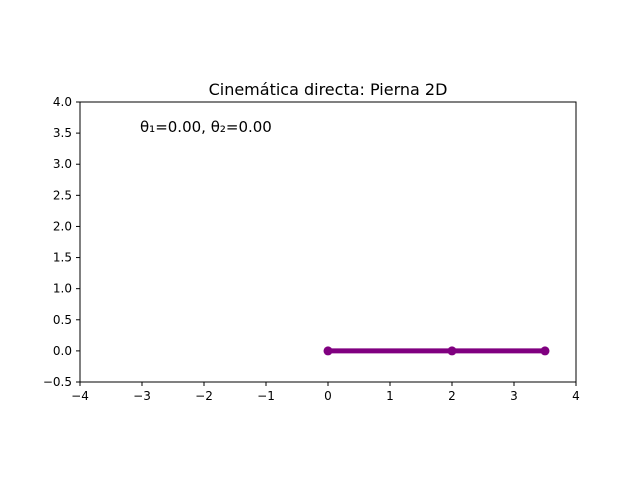 This screenshot has height=480, width=640. What do you see at coordinates (452, 396) in the screenshot?
I see `x-tick-label: 2` at bounding box center [452, 396].